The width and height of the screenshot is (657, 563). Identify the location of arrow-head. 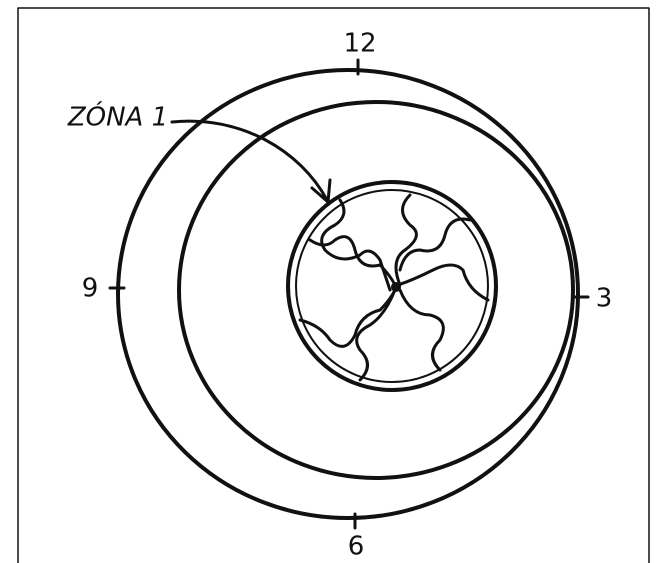
(321, 191).